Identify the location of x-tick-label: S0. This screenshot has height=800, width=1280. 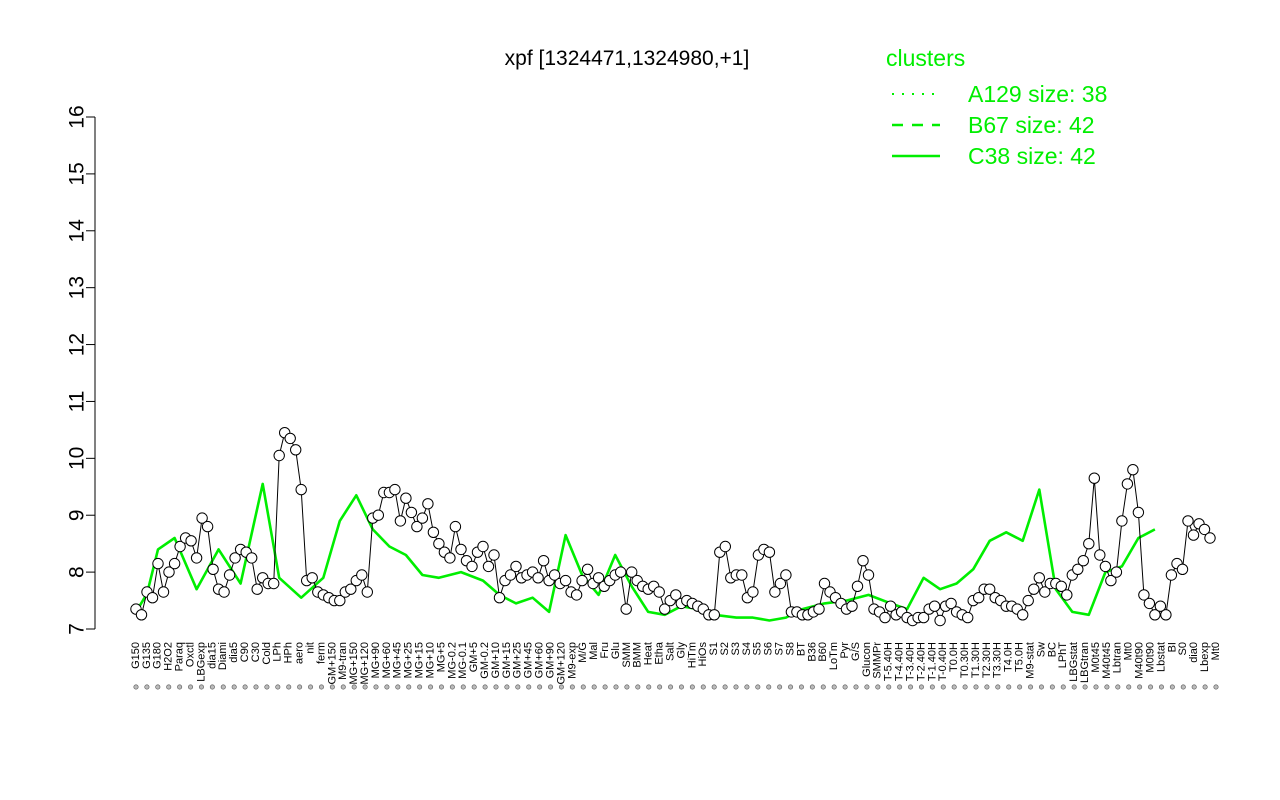
(1183, 648).